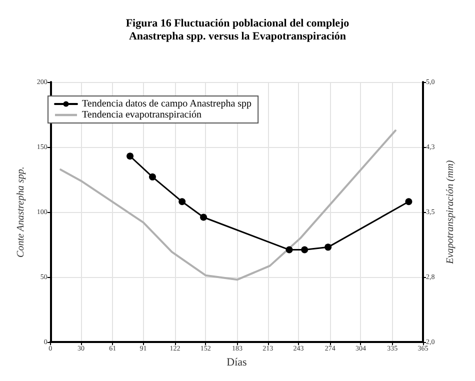 Image resolution: width=475 pixels, height=381 pixels. What do you see at coordinates (142, 115) in the screenshot?
I see `legend-label: Tendencia evapotranspiración` at bounding box center [142, 115].